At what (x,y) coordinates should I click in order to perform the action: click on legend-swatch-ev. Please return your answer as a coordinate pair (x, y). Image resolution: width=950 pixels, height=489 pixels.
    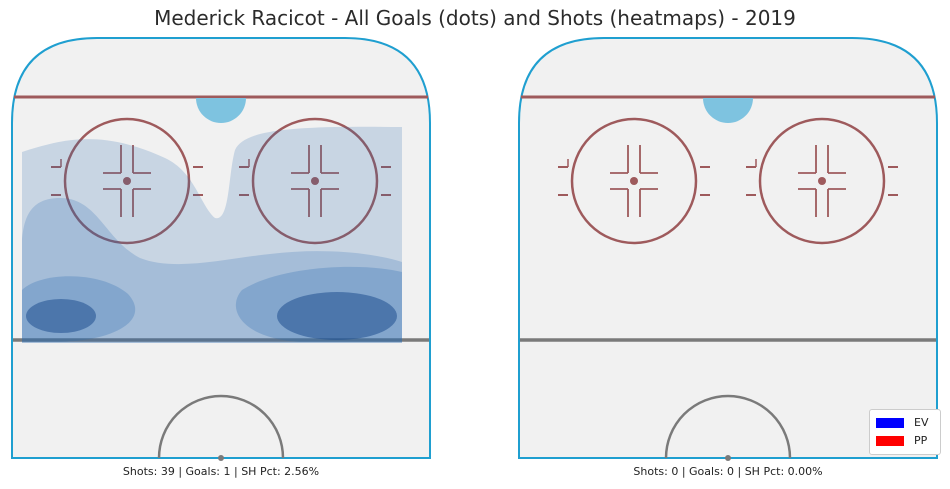
    Looking at the image, I should click on (890, 423).